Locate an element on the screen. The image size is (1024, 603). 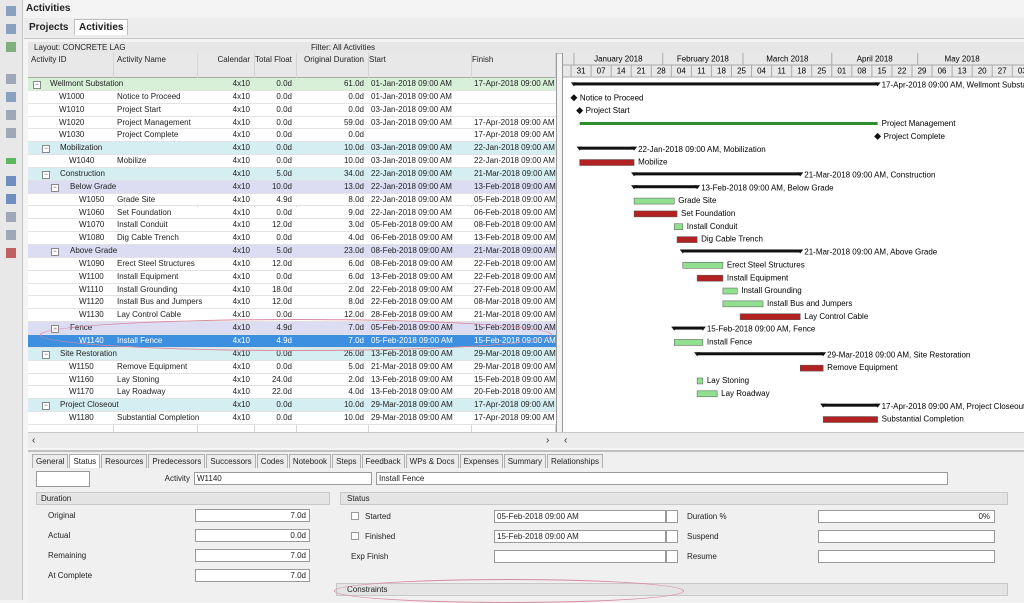
activity-bar is located at coordinates (700, 381).